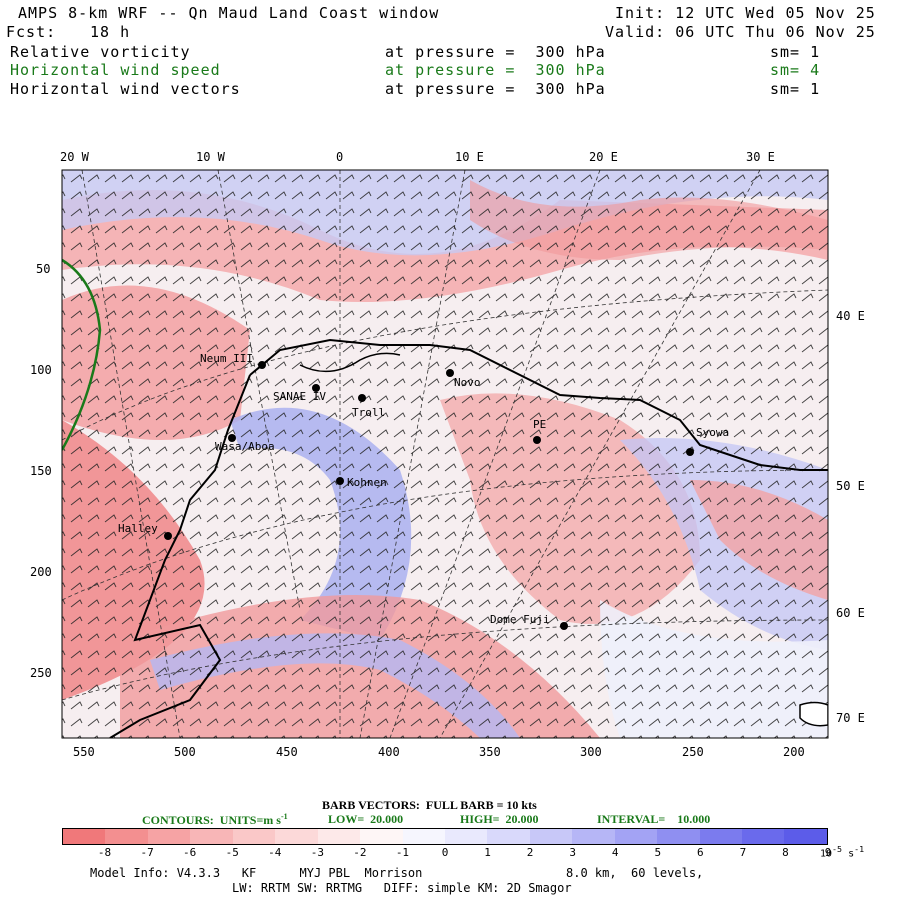 The height and width of the screenshot is (900, 900). What do you see at coordinates (232, 852) in the screenshot?
I see `colorbar-tick: -5` at bounding box center [232, 852].